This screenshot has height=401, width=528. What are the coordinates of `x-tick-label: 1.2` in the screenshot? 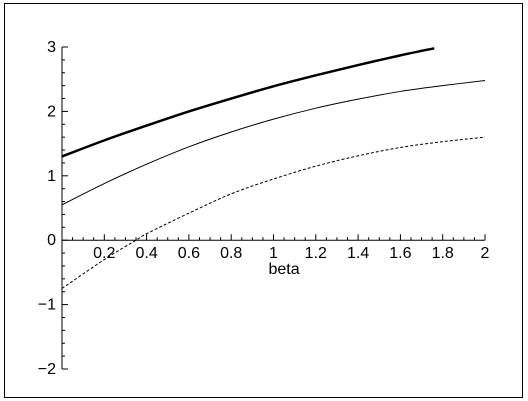 It's located at (316, 253).